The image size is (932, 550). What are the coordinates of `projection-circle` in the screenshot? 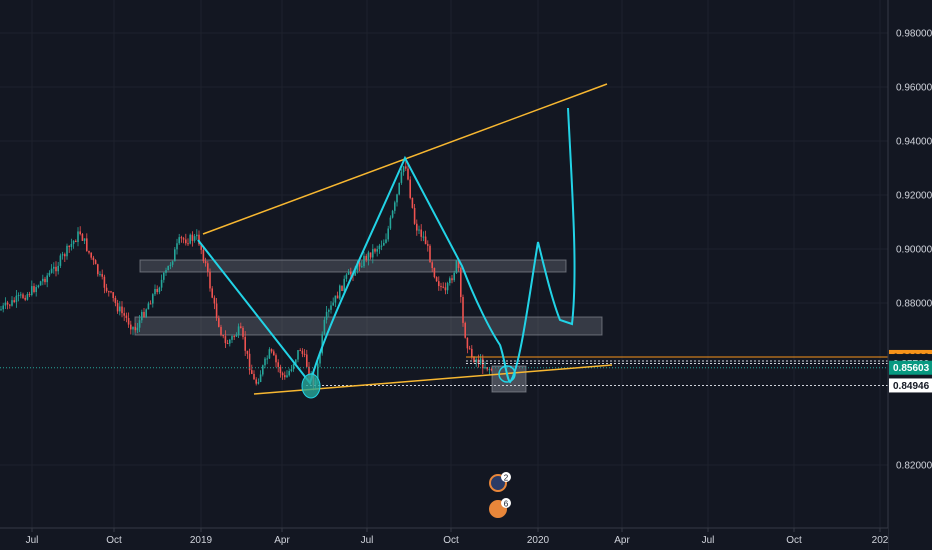 It's located at (507, 374).